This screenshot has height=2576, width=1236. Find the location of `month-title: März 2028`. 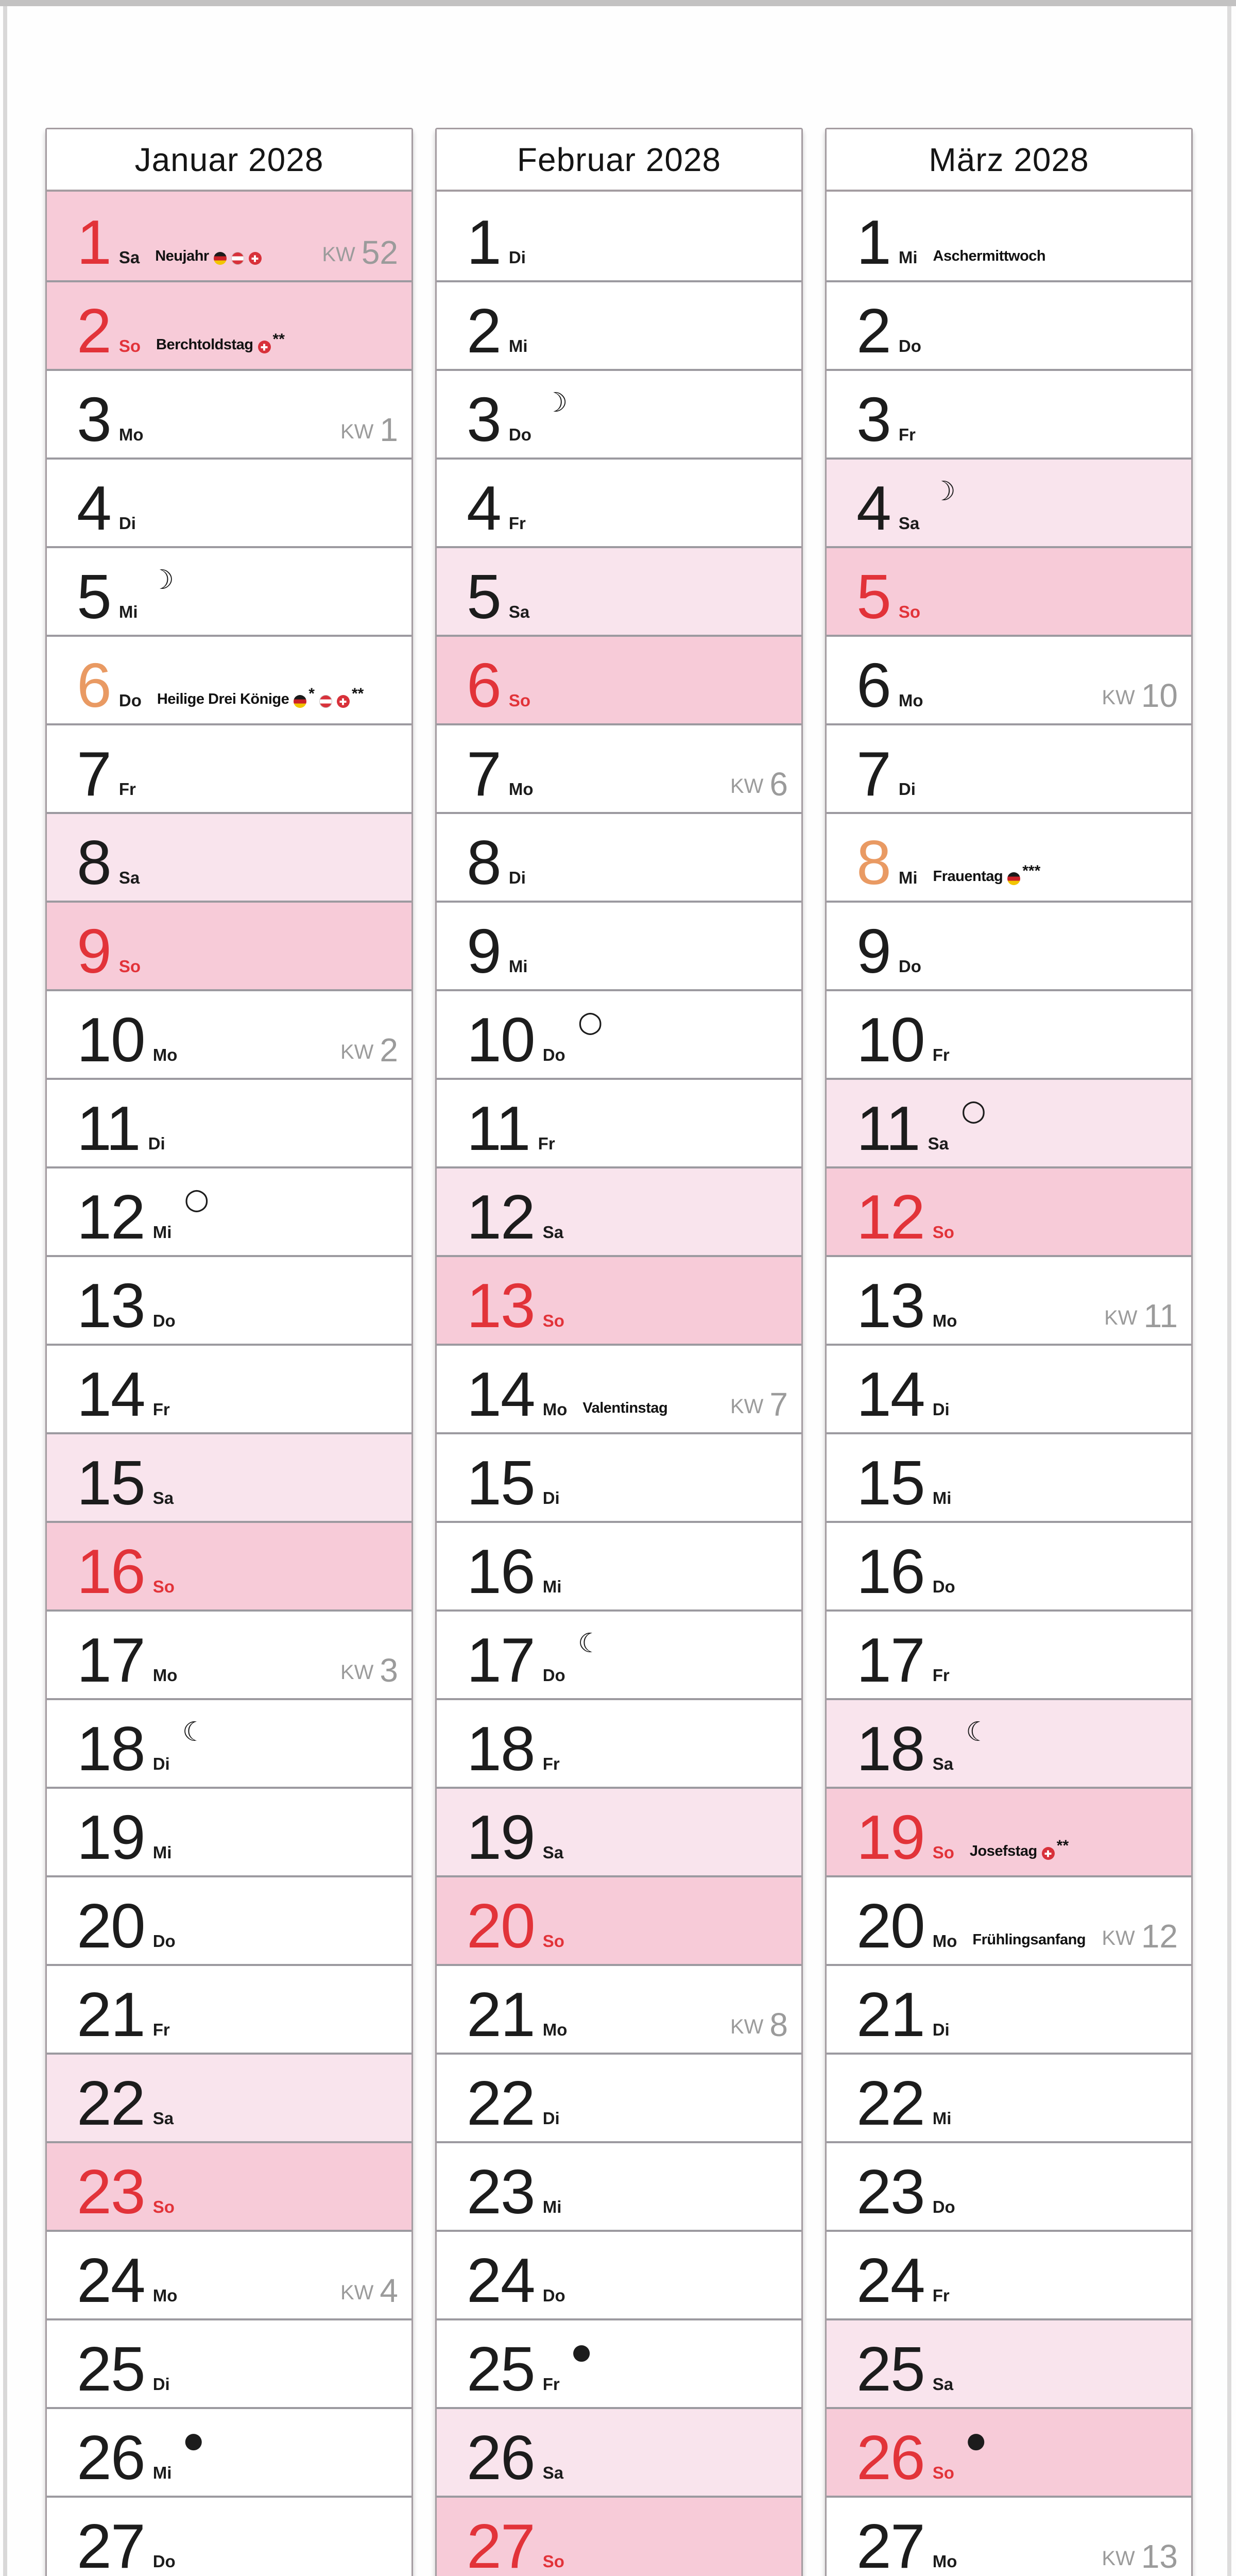

month-title: März 2028 is located at coordinates (1009, 160).